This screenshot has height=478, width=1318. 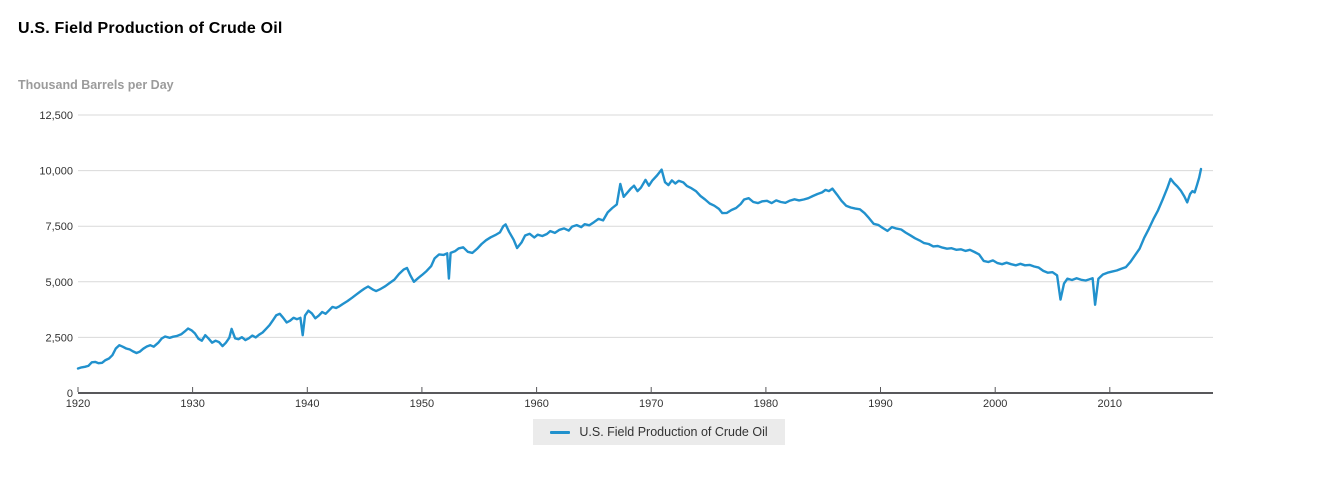 What do you see at coordinates (70, 394) in the screenshot?
I see `y-axis-label: 0` at bounding box center [70, 394].